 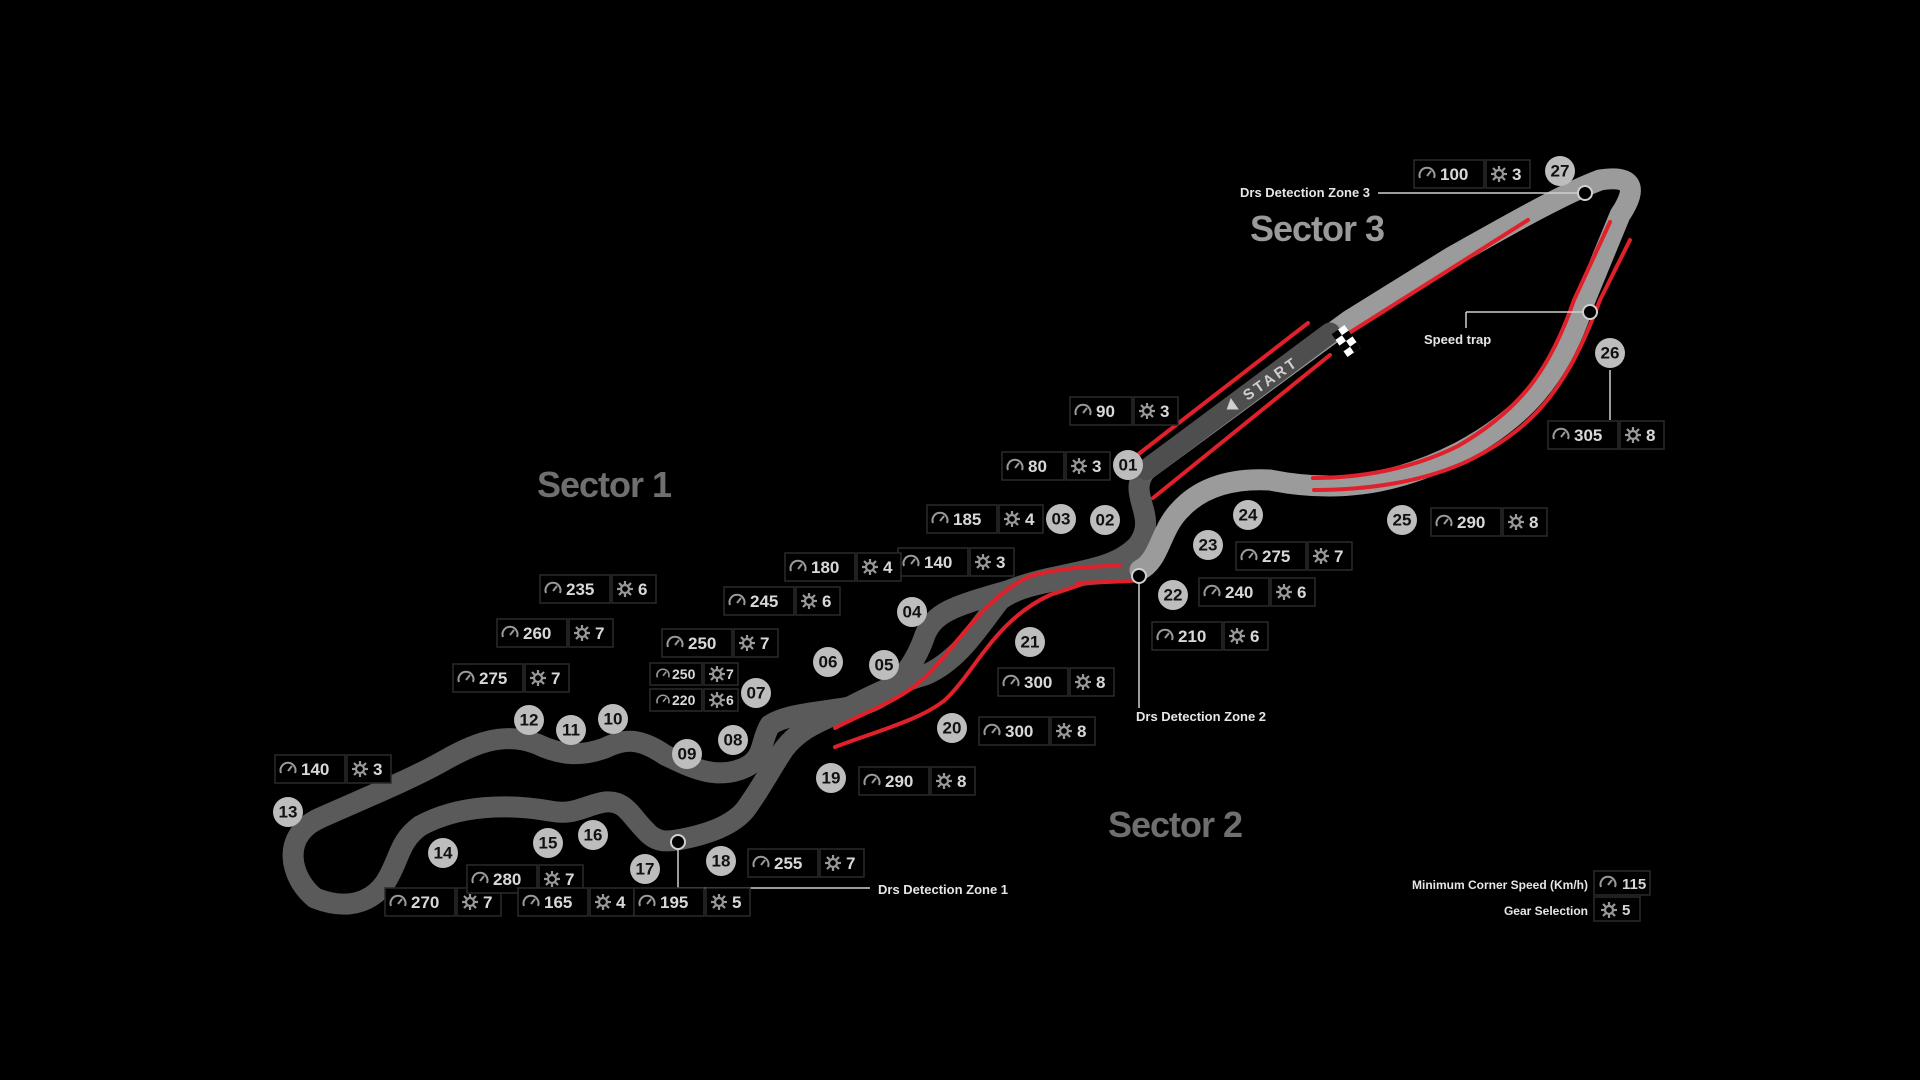 What do you see at coordinates (1001, 519) in the screenshot?
I see `turn-03: 185 4 03` at bounding box center [1001, 519].